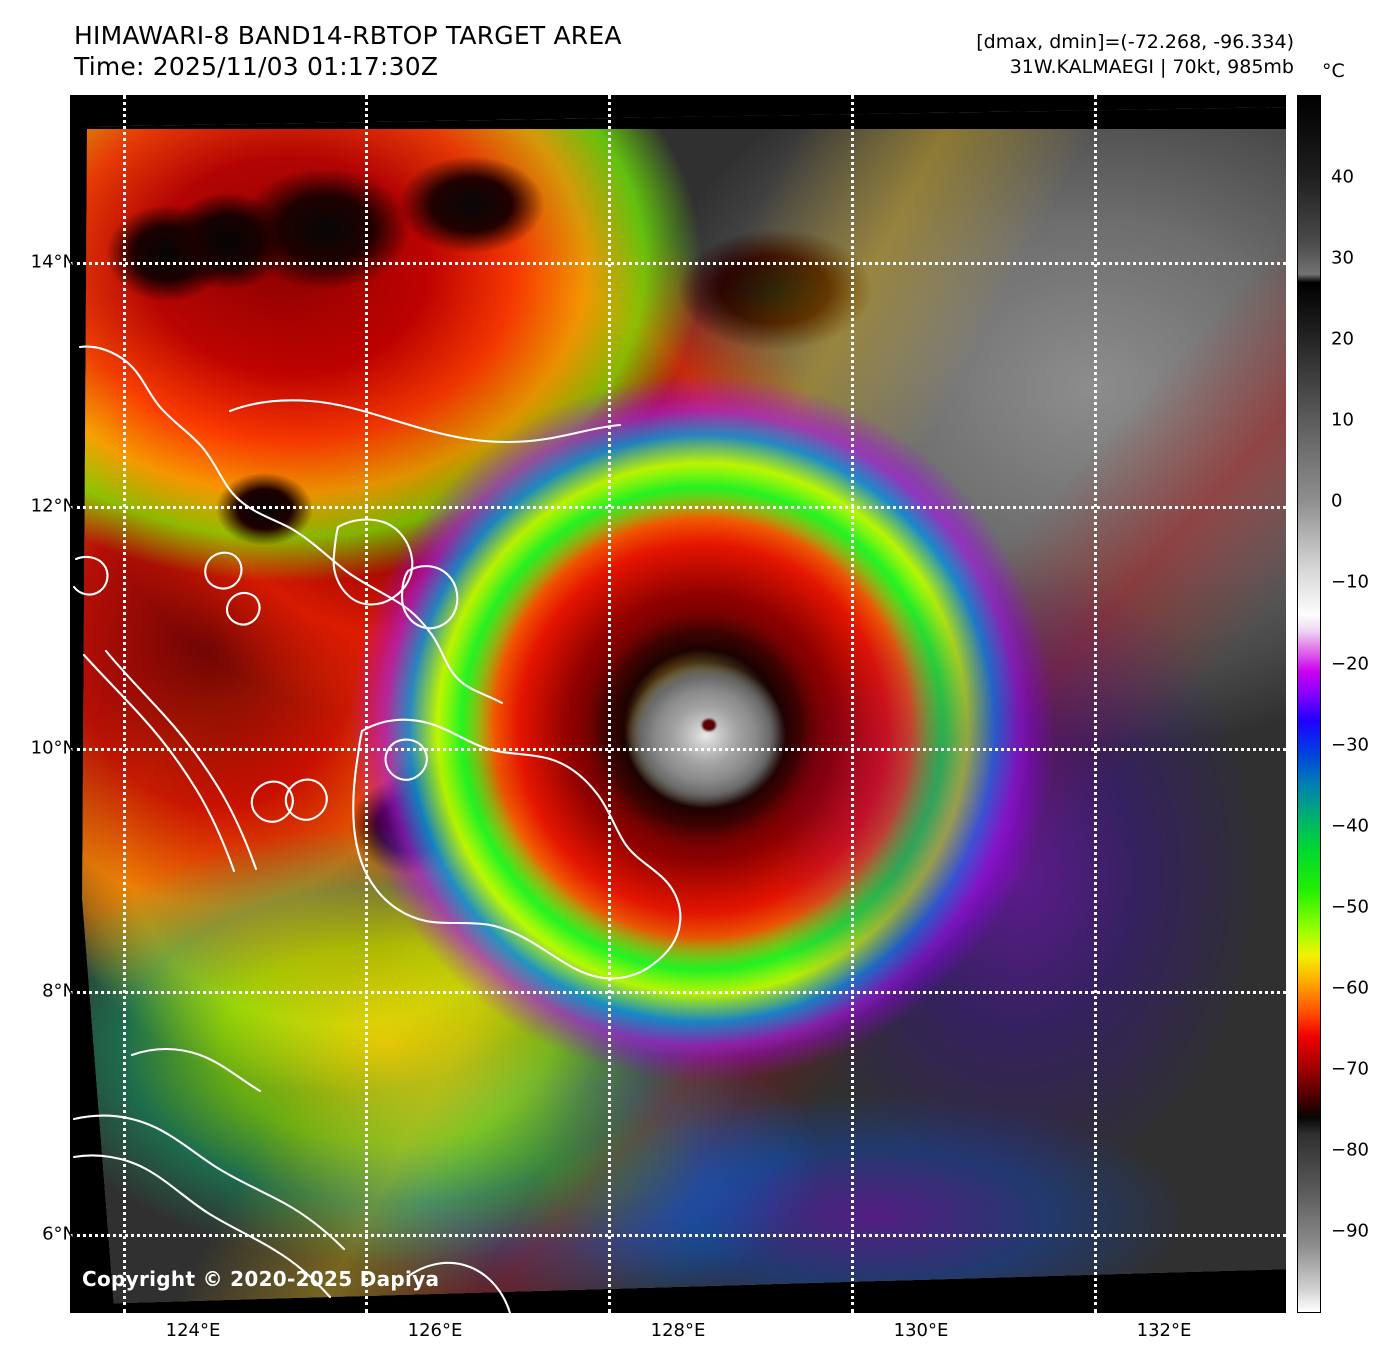 The height and width of the screenshot is (1359, 1390). What do you see at coordinates (1350, 1150) in the screenshot?
I see `cbtick--80: −80` at bounding box center [1350, 1150].